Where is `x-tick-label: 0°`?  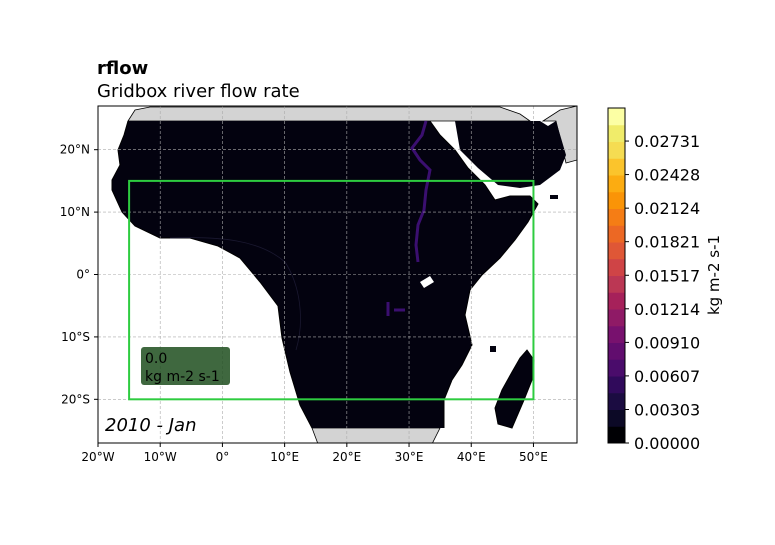 x-tick-label: 0° is located at coordinates (223, 457).